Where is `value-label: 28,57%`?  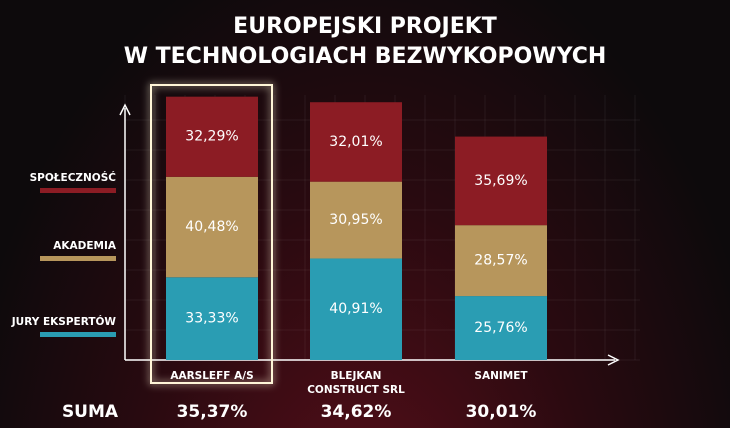 value-label: 28,57% is located at coordinates (500, 261).